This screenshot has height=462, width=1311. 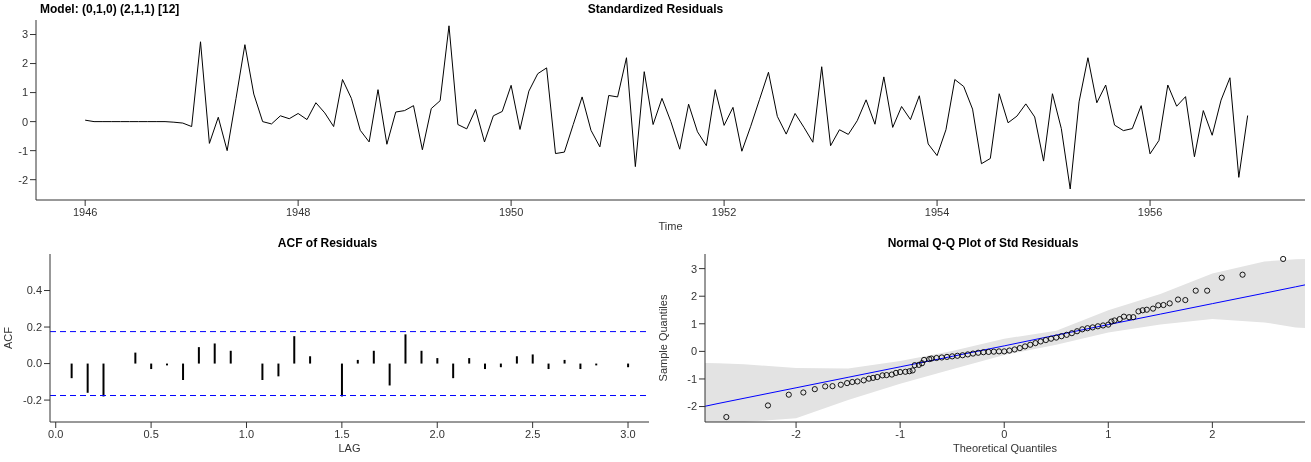 I want to click on x-tick-label: 2, so click(x=1212, y=433).